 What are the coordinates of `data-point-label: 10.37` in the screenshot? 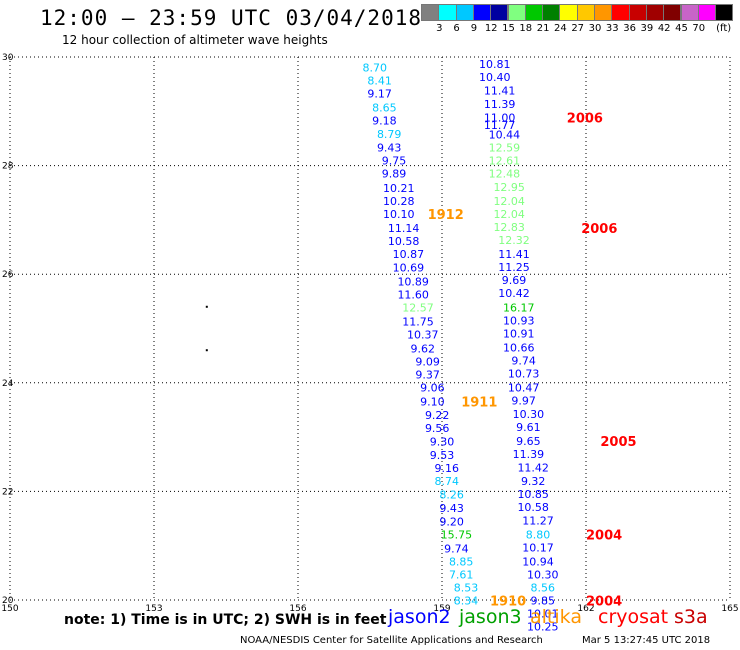 It's located at (423, 334).